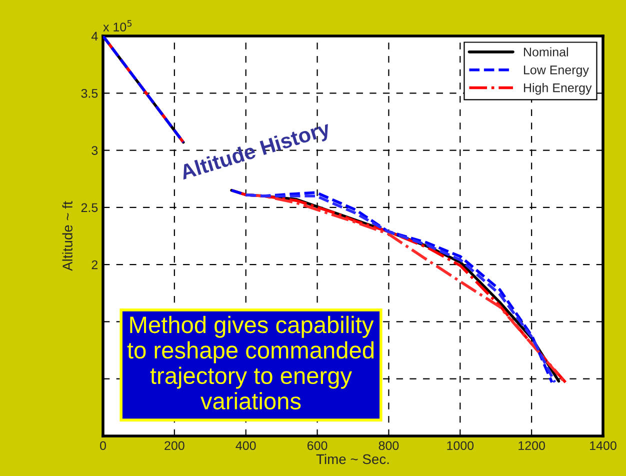  Describe the element at coordinates (546, 51) in the screenshot. I see `legend-label: Nominal` at that location.